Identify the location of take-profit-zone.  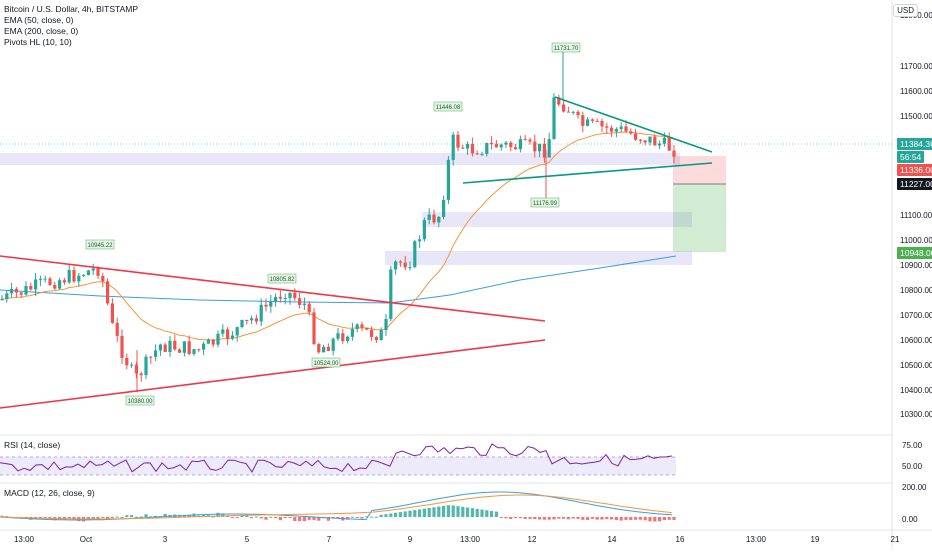
(699, 218).